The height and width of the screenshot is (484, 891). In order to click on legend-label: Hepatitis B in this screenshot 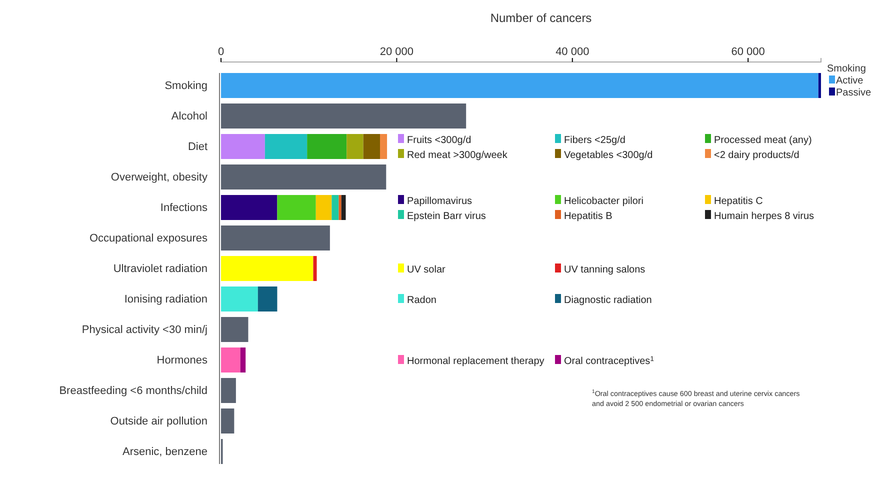, I will do `click(588, 216)`.